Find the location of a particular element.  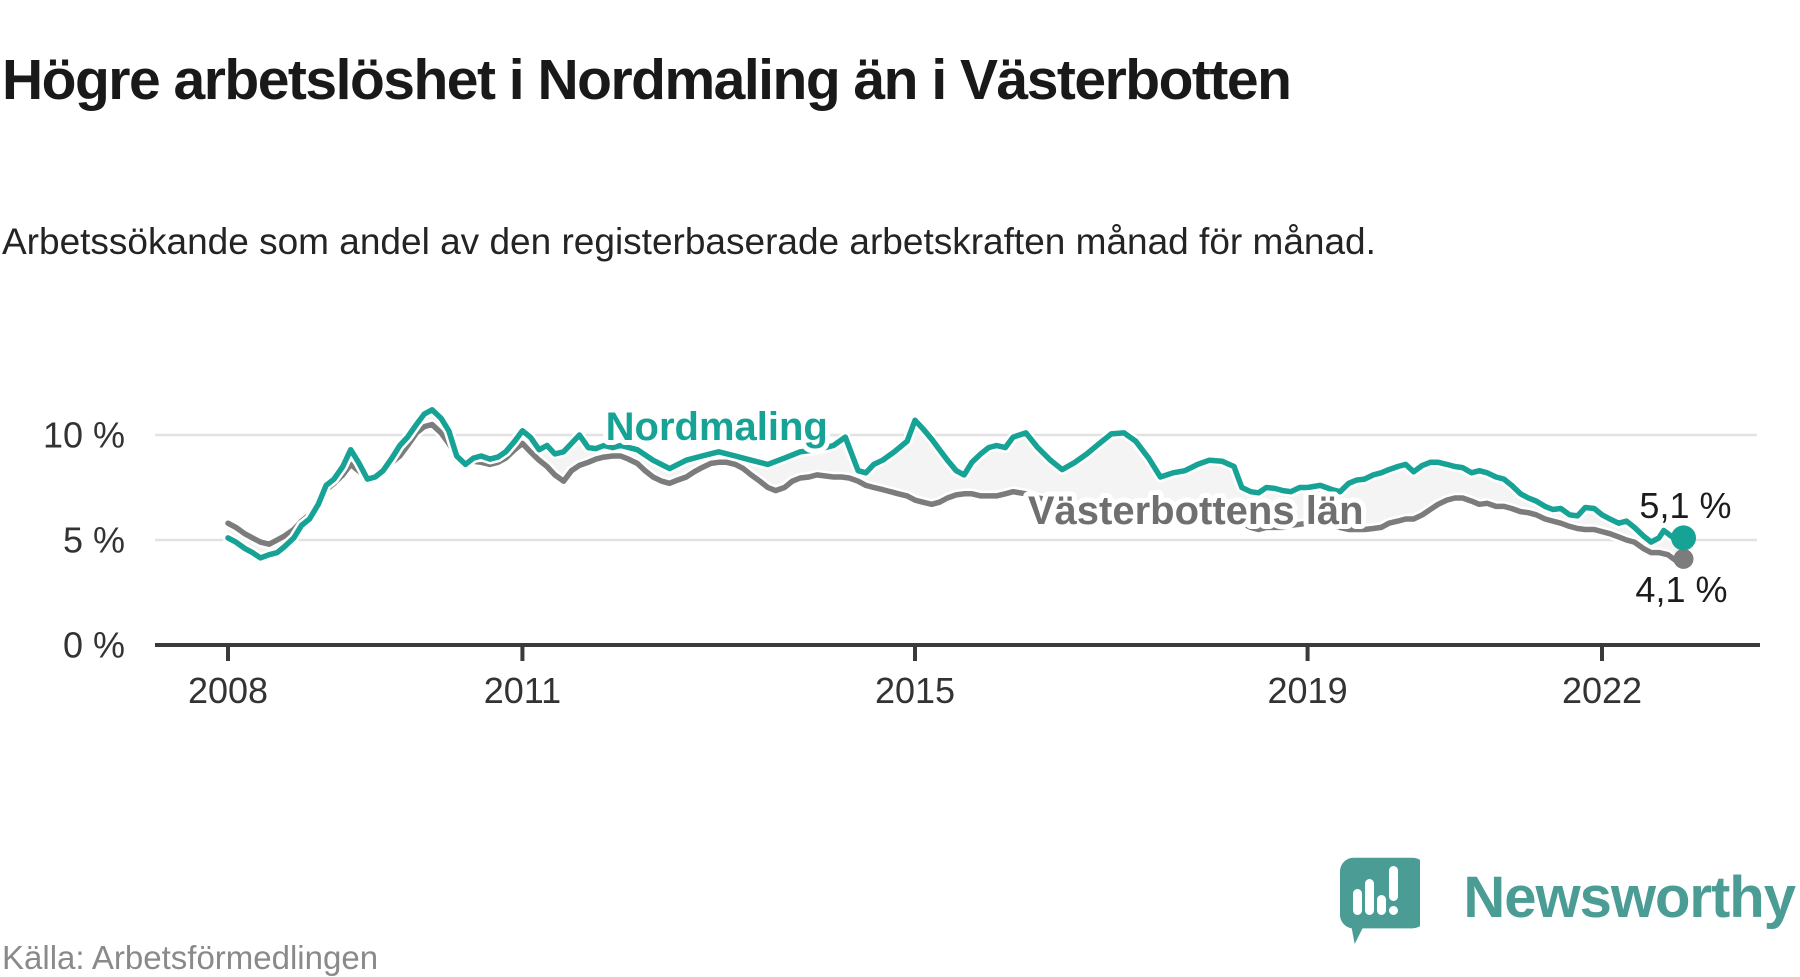

newsworthy-logo-icon is located at coordinates (1380, 901).